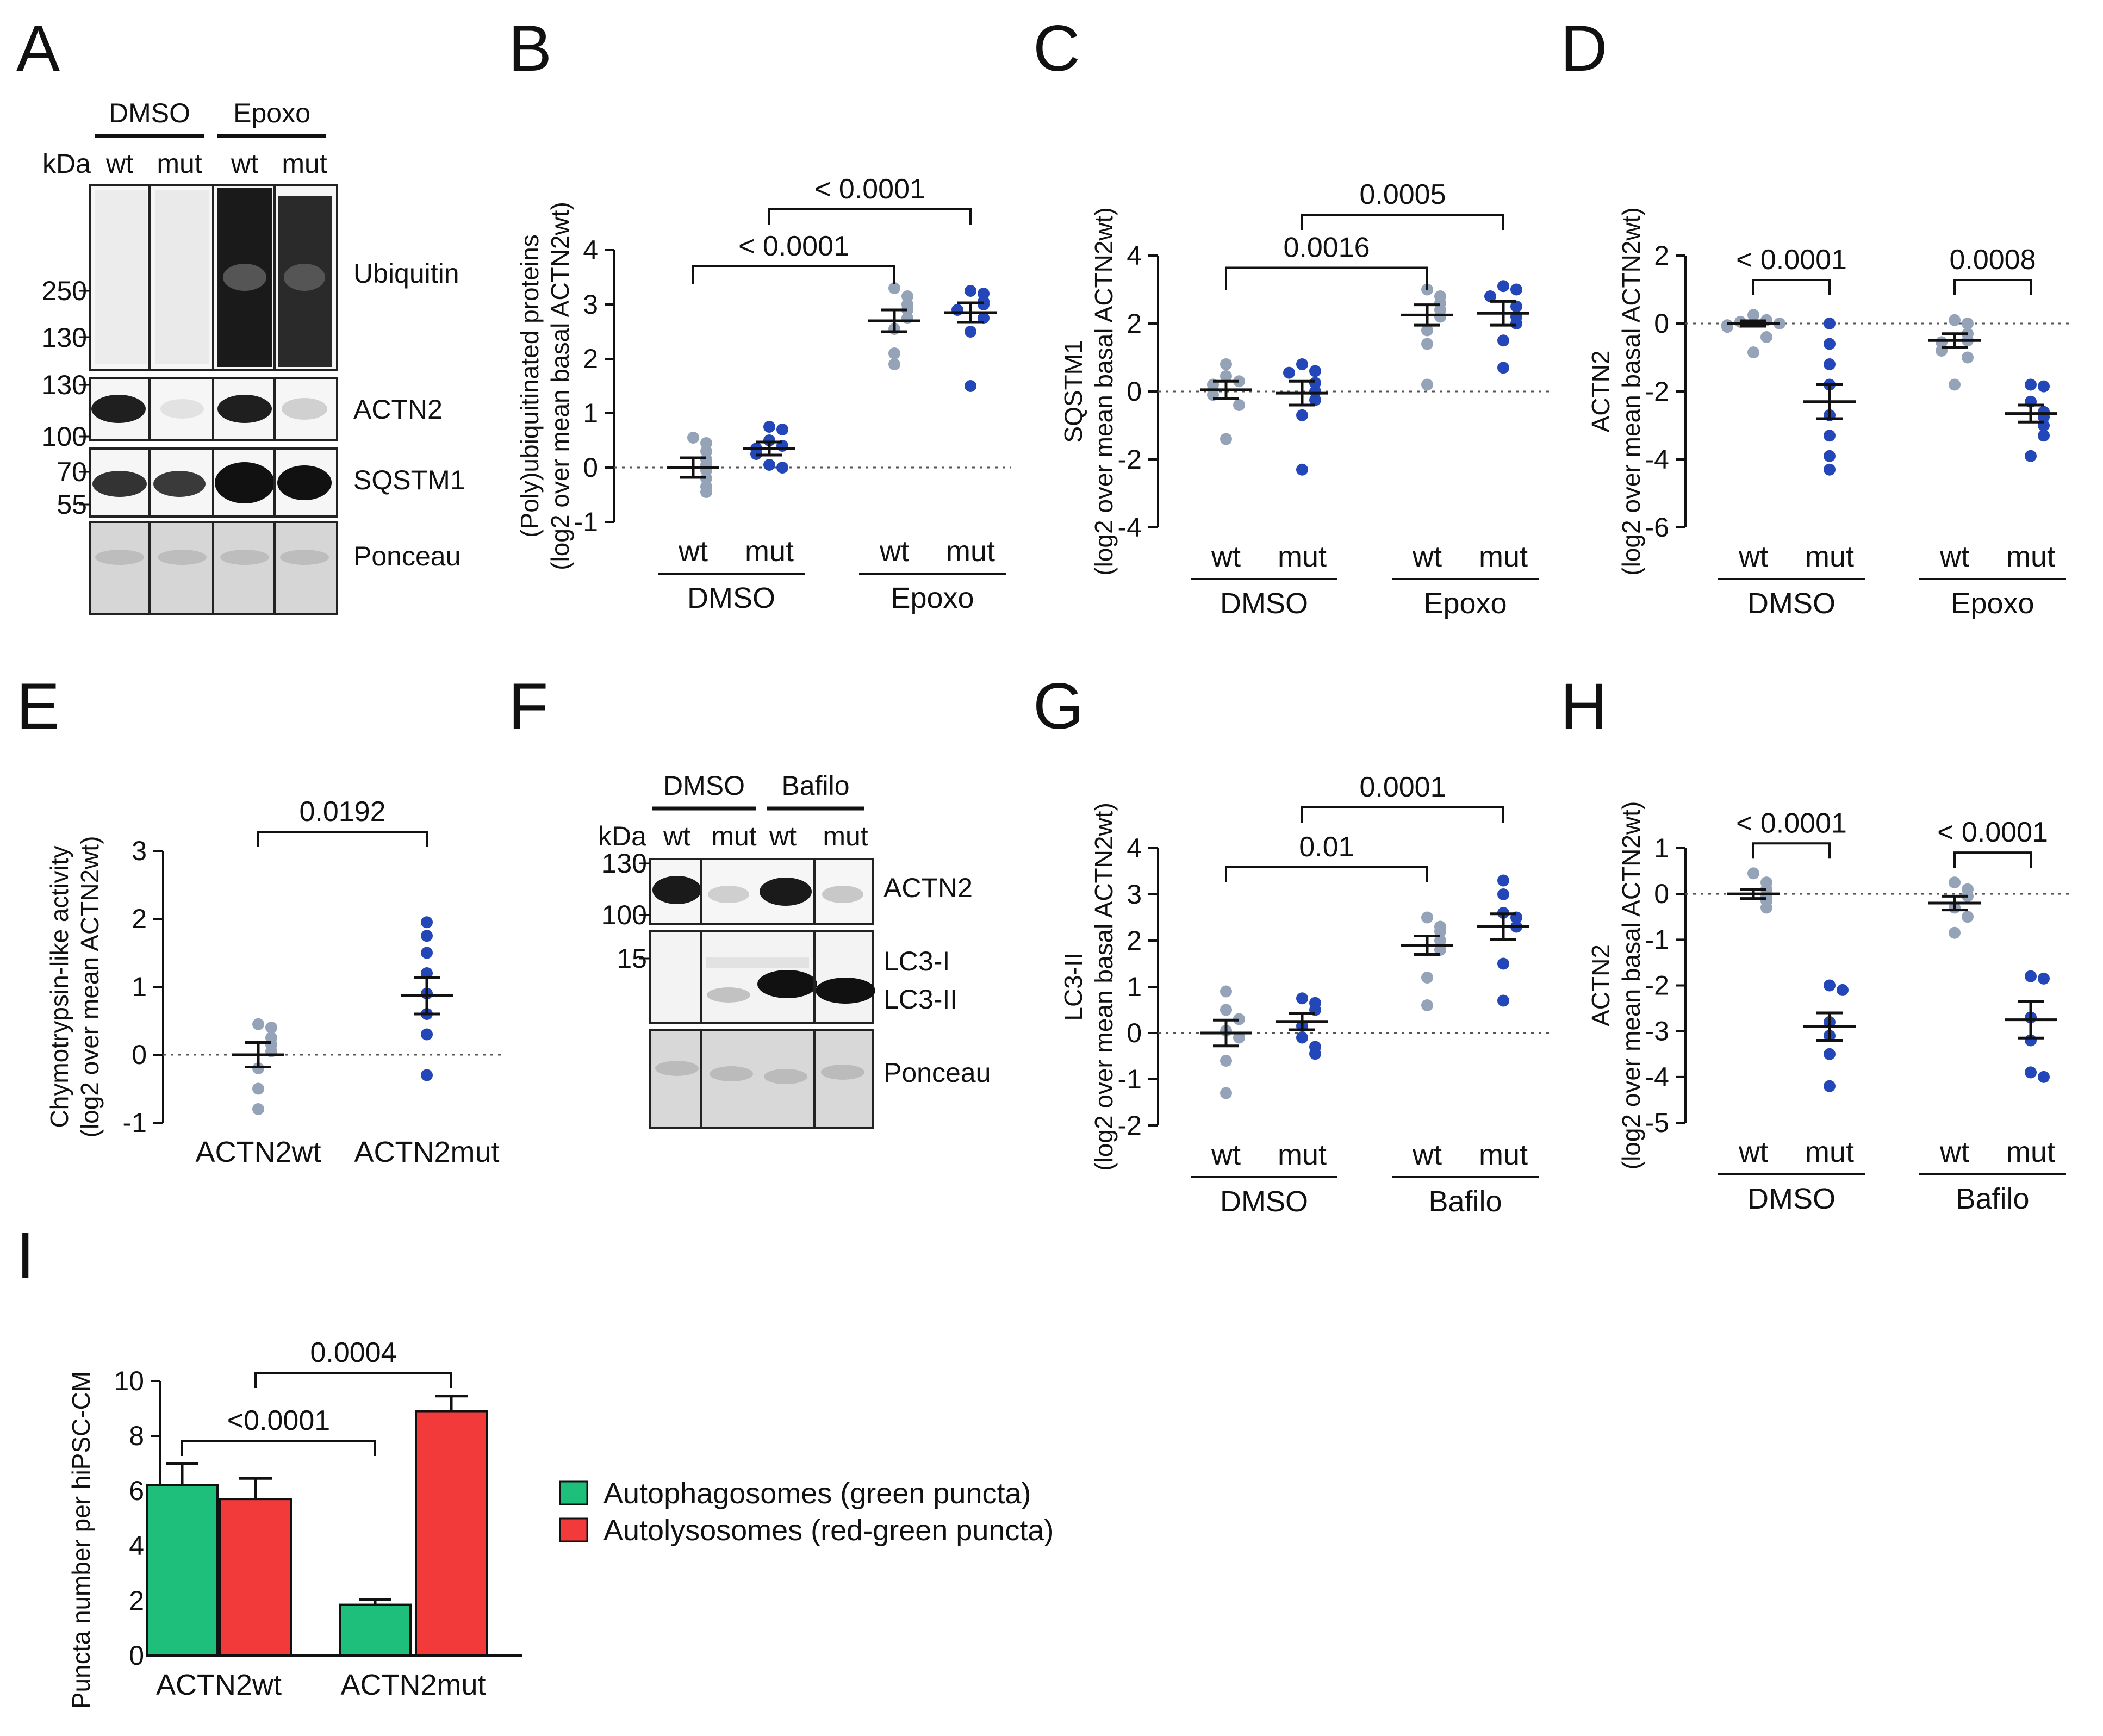  What do you see at coordinates (1992, 1199) in the screenshot?
I see `group-label-h: Bafilo` at bounding box center [1992, 1199].